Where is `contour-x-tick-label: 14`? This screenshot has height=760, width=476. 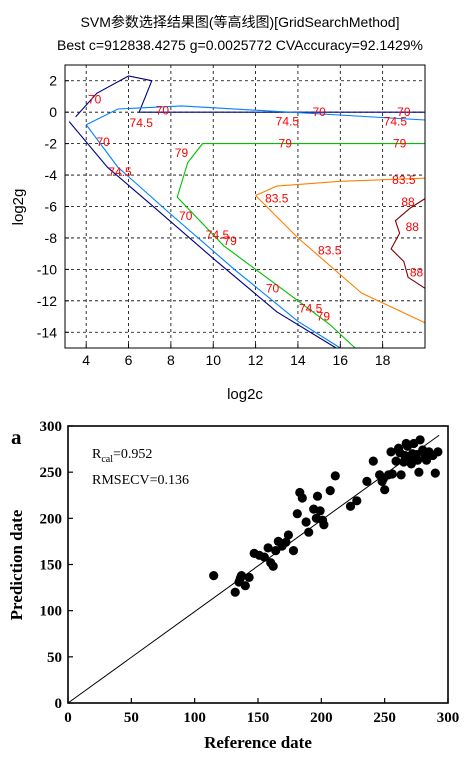 contour-x-tick-label: 14 is located at coordinates (298, 360).